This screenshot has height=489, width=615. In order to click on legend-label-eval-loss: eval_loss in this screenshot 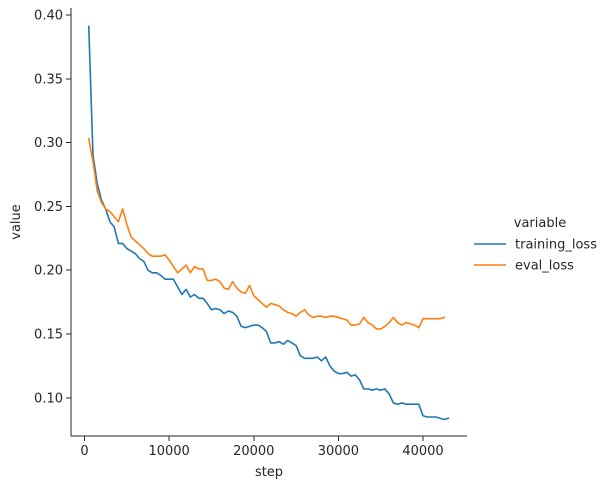, I will do `click(544, 266)`.